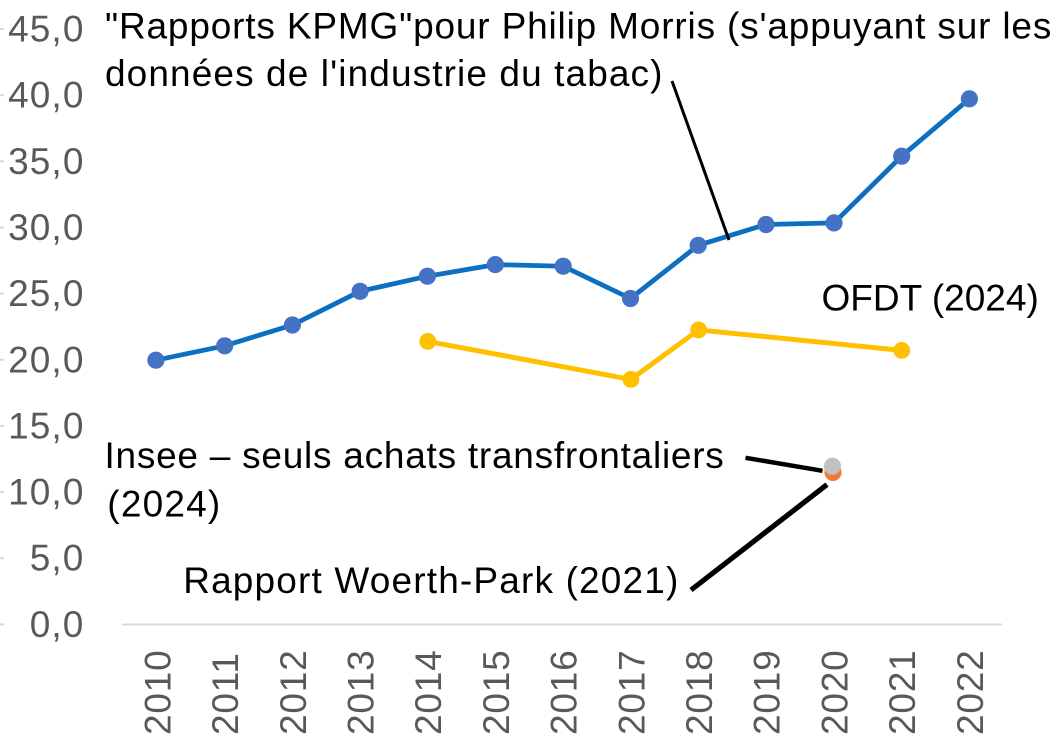  Describe the element at coordinates (631, 692) in the screenshot. I see `svg-text: 2017` at that location.